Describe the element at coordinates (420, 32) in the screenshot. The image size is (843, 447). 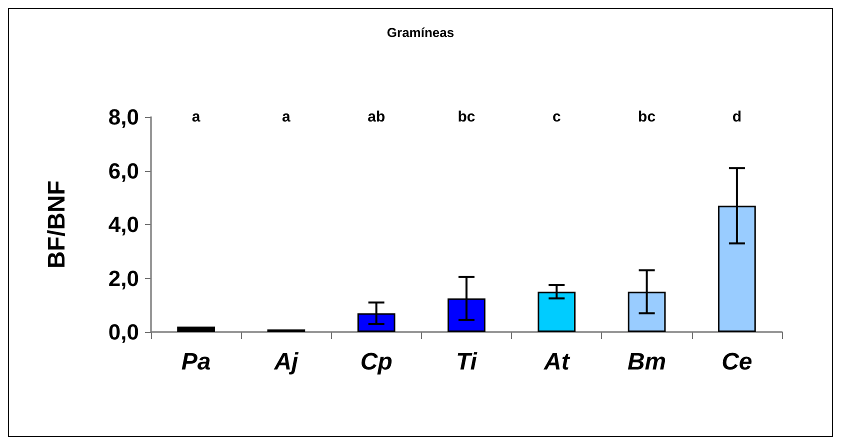
I see `chart-title: Gramíneas` at that location.